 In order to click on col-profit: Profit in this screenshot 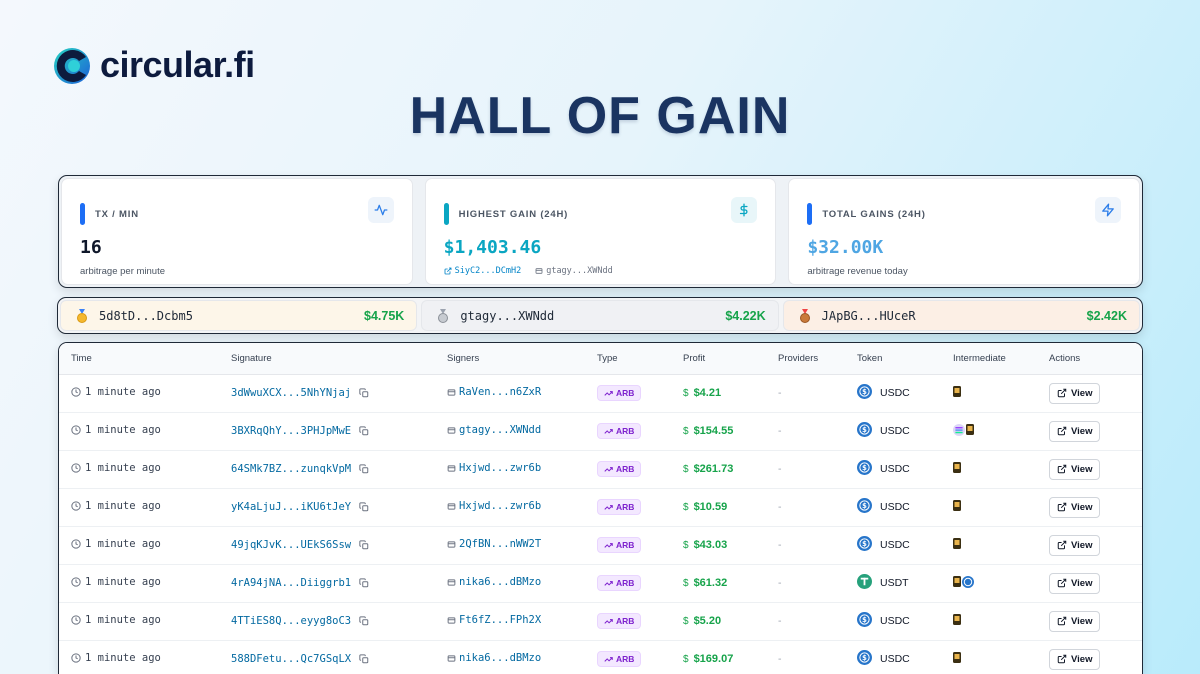, I will do `click(694, 358)`.